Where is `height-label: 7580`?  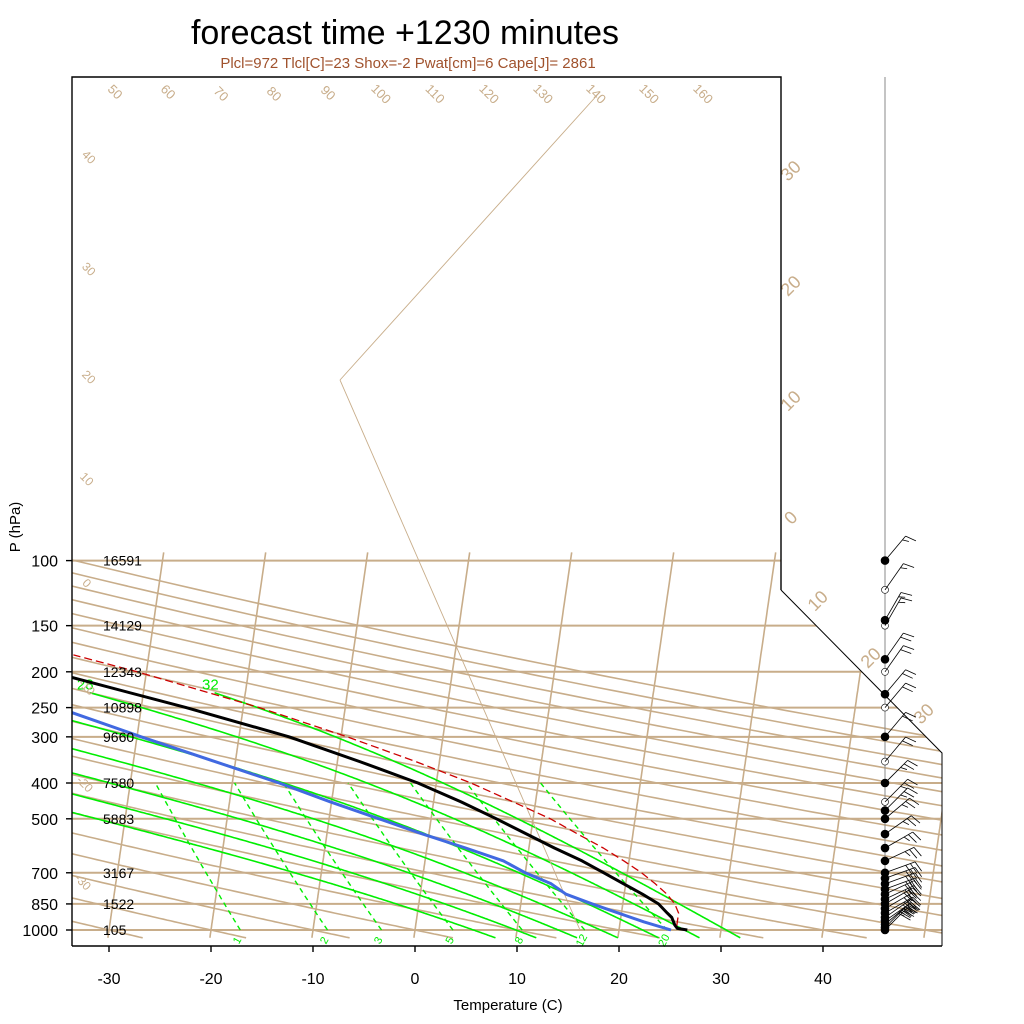 height-label: 7580 is located at coordinates (118, 783).